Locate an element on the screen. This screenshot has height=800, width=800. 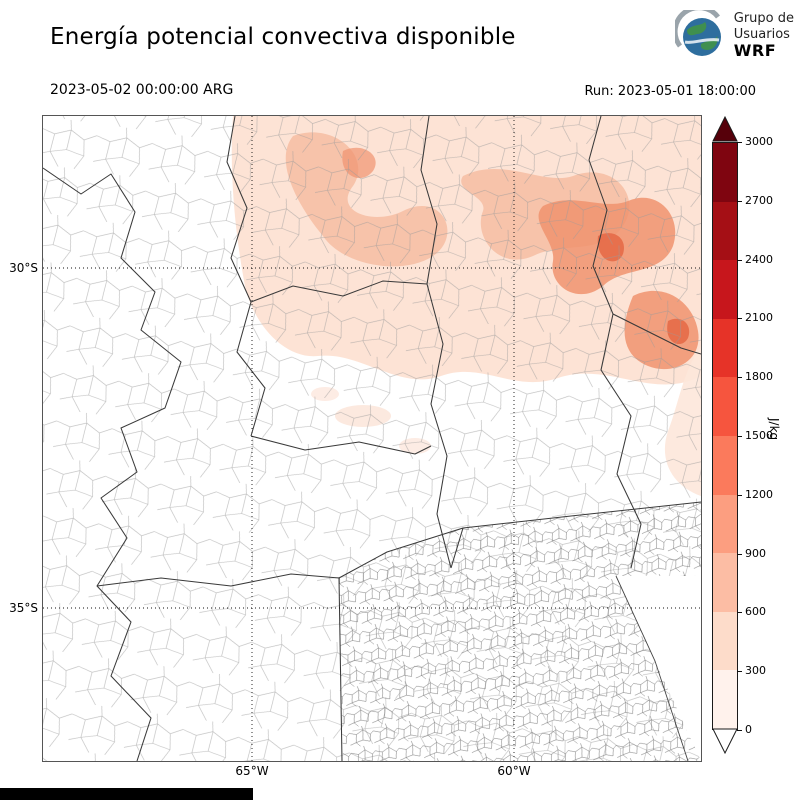
buenos-aires-departments-mesh is located at coordinates (520, 631).